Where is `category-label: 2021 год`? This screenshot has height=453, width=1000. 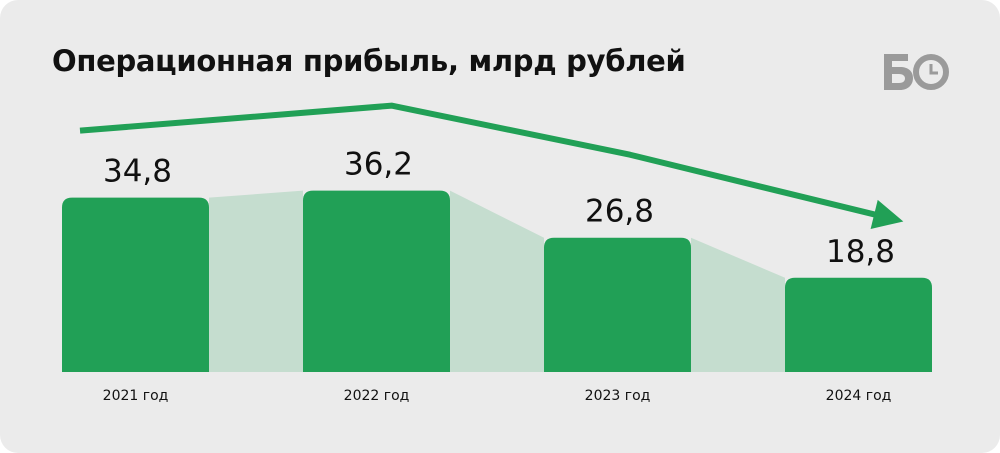
category-label: 2021 год is located at coordinates (136, 396).